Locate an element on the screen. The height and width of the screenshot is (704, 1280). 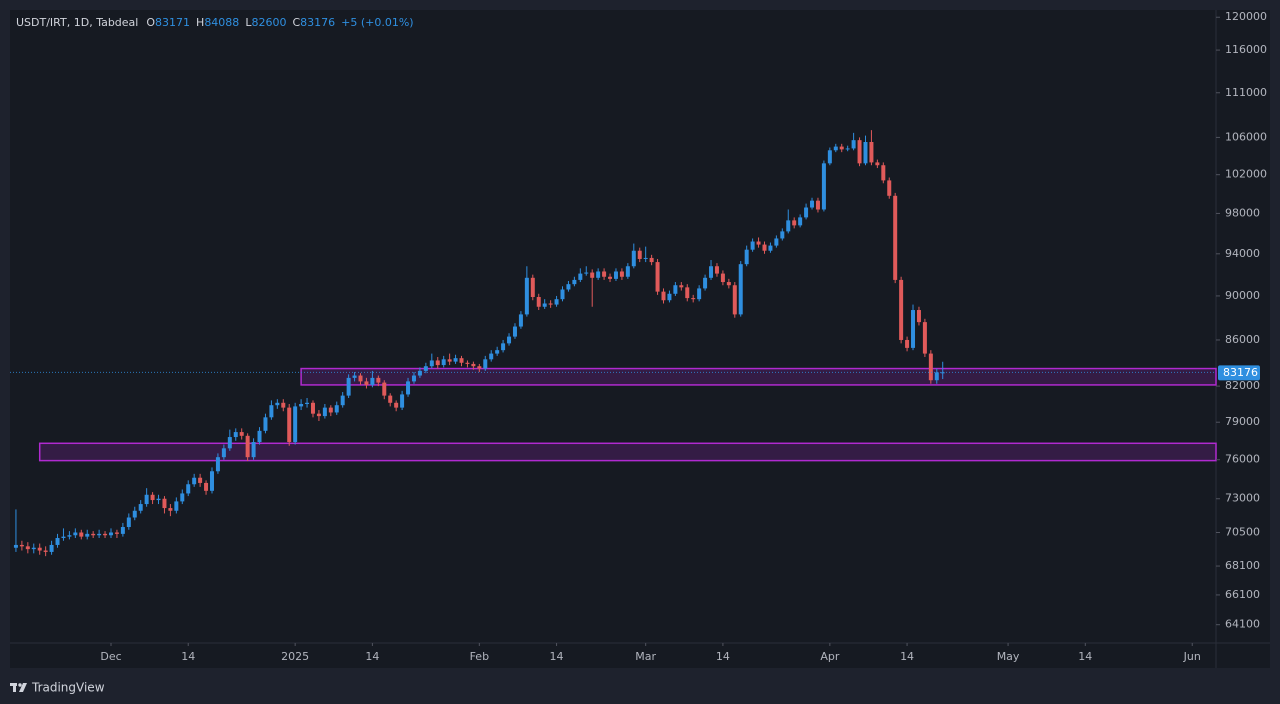
ohlc-value: 82600 is located at coordinates (268, 22).